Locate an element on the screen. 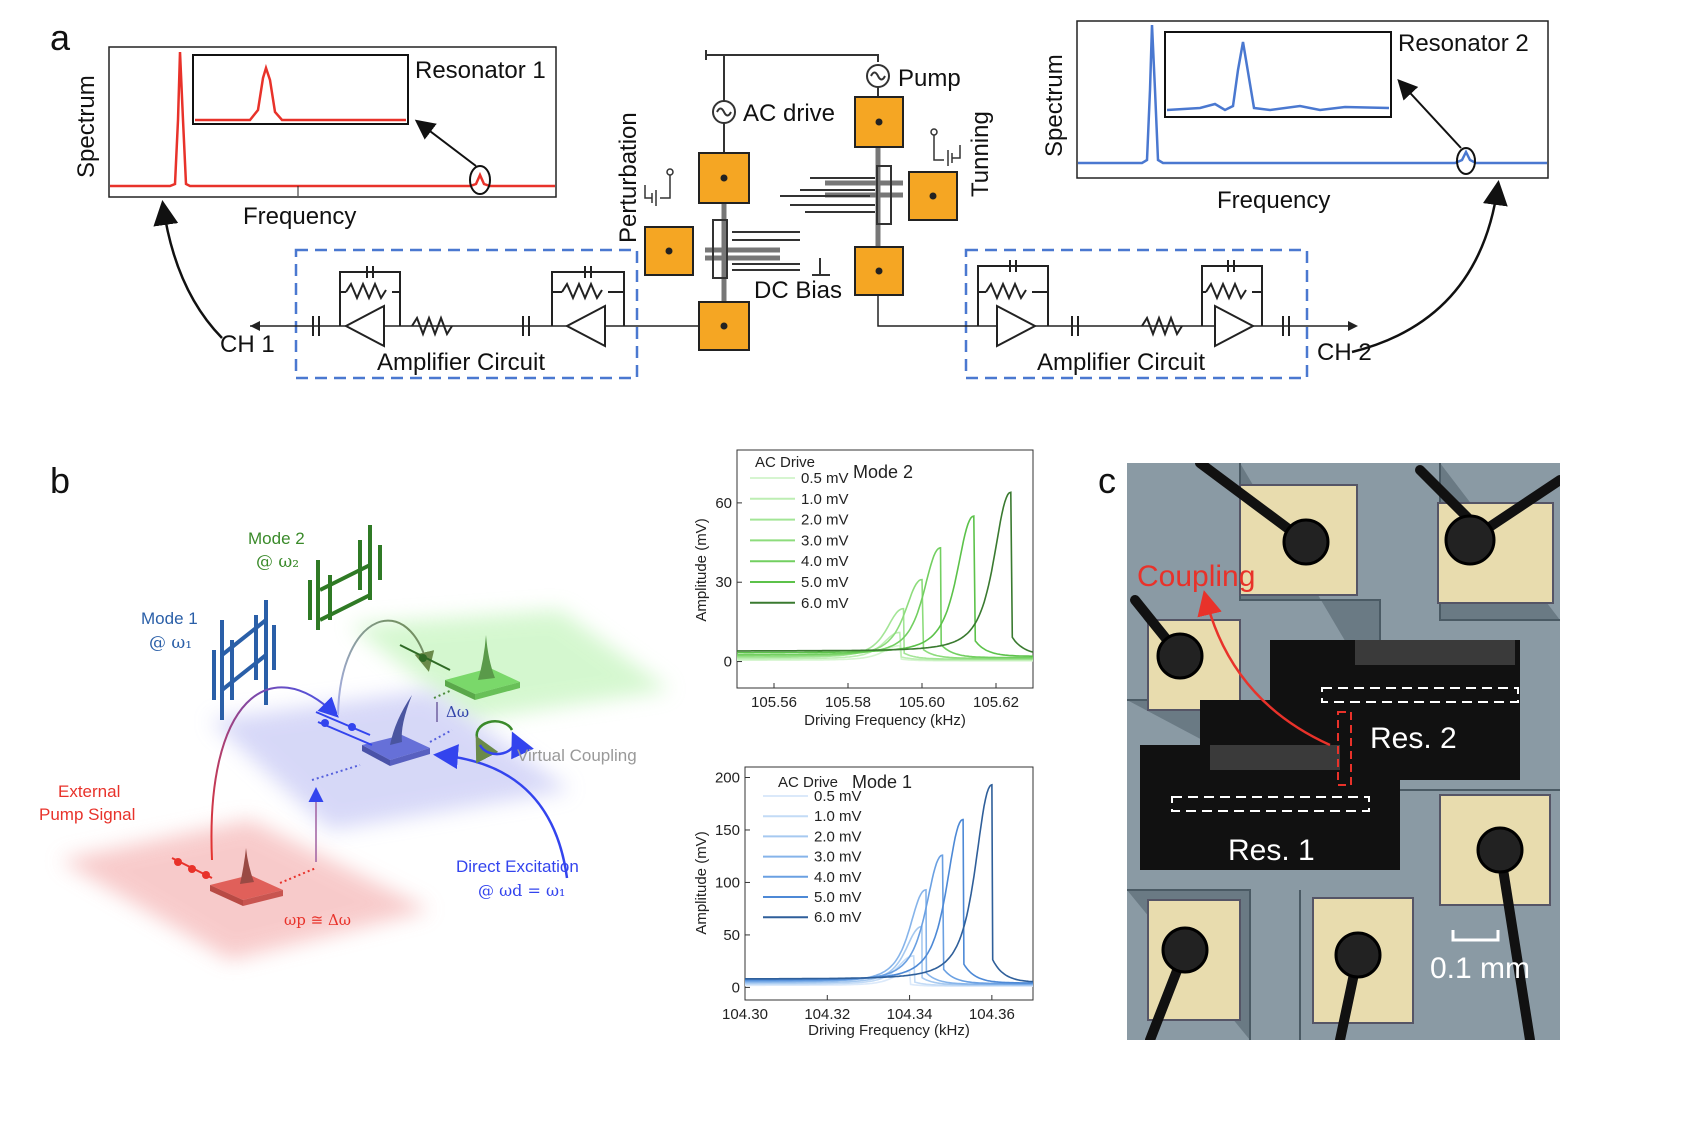 This screenshot has height=1148, width=1704. res-2-label: Res. 2 is located at coordinates (1413, 738).